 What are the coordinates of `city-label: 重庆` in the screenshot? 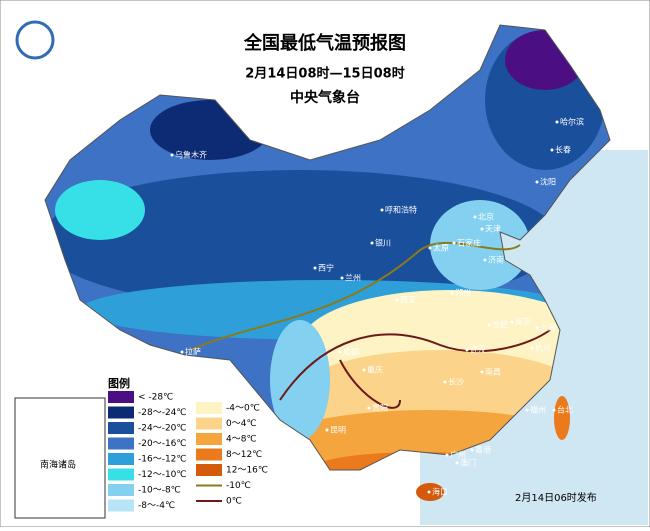 It's located at (375, 370).